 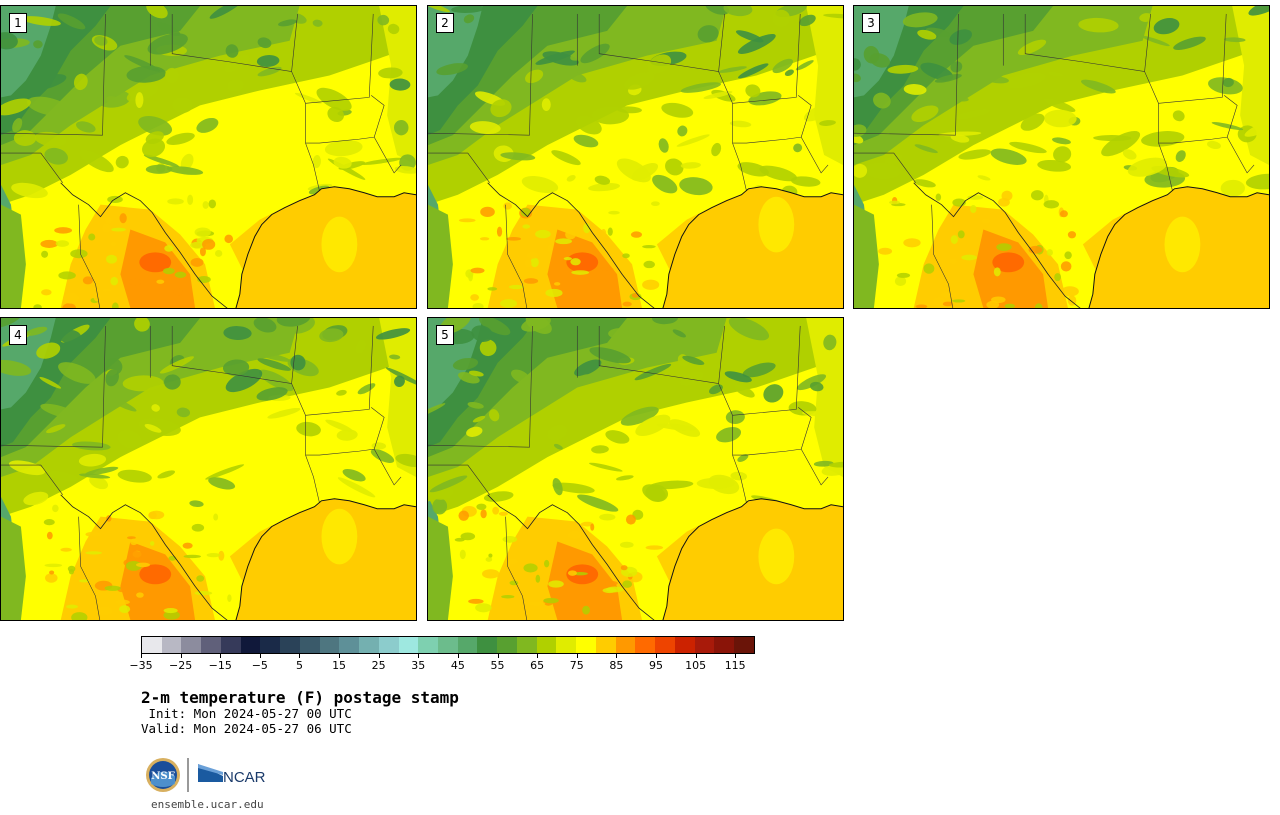 I want to click on svg-text: NSF, so click(x=162, y=776).